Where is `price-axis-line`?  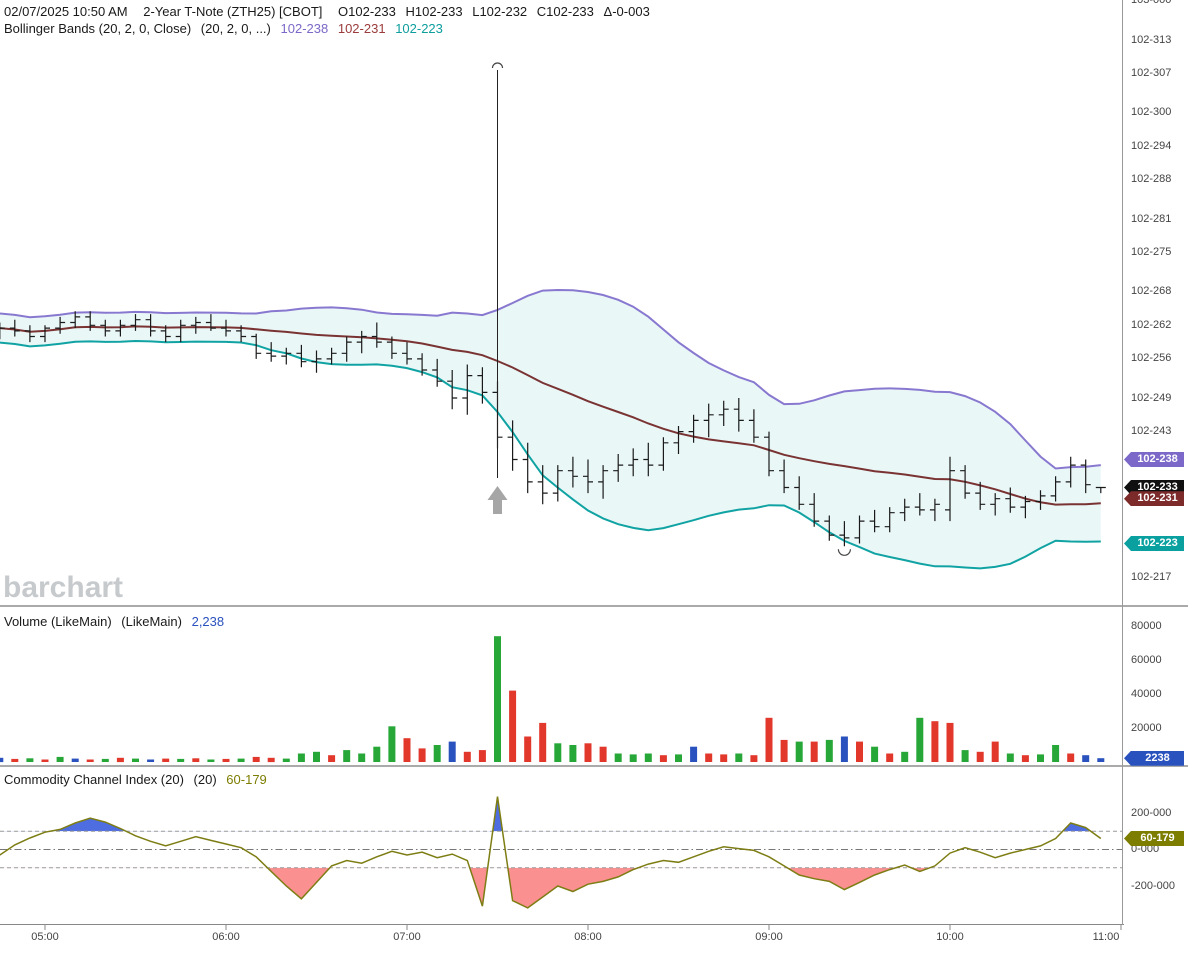
price-axis-line is located at coordinates (1122, 462).